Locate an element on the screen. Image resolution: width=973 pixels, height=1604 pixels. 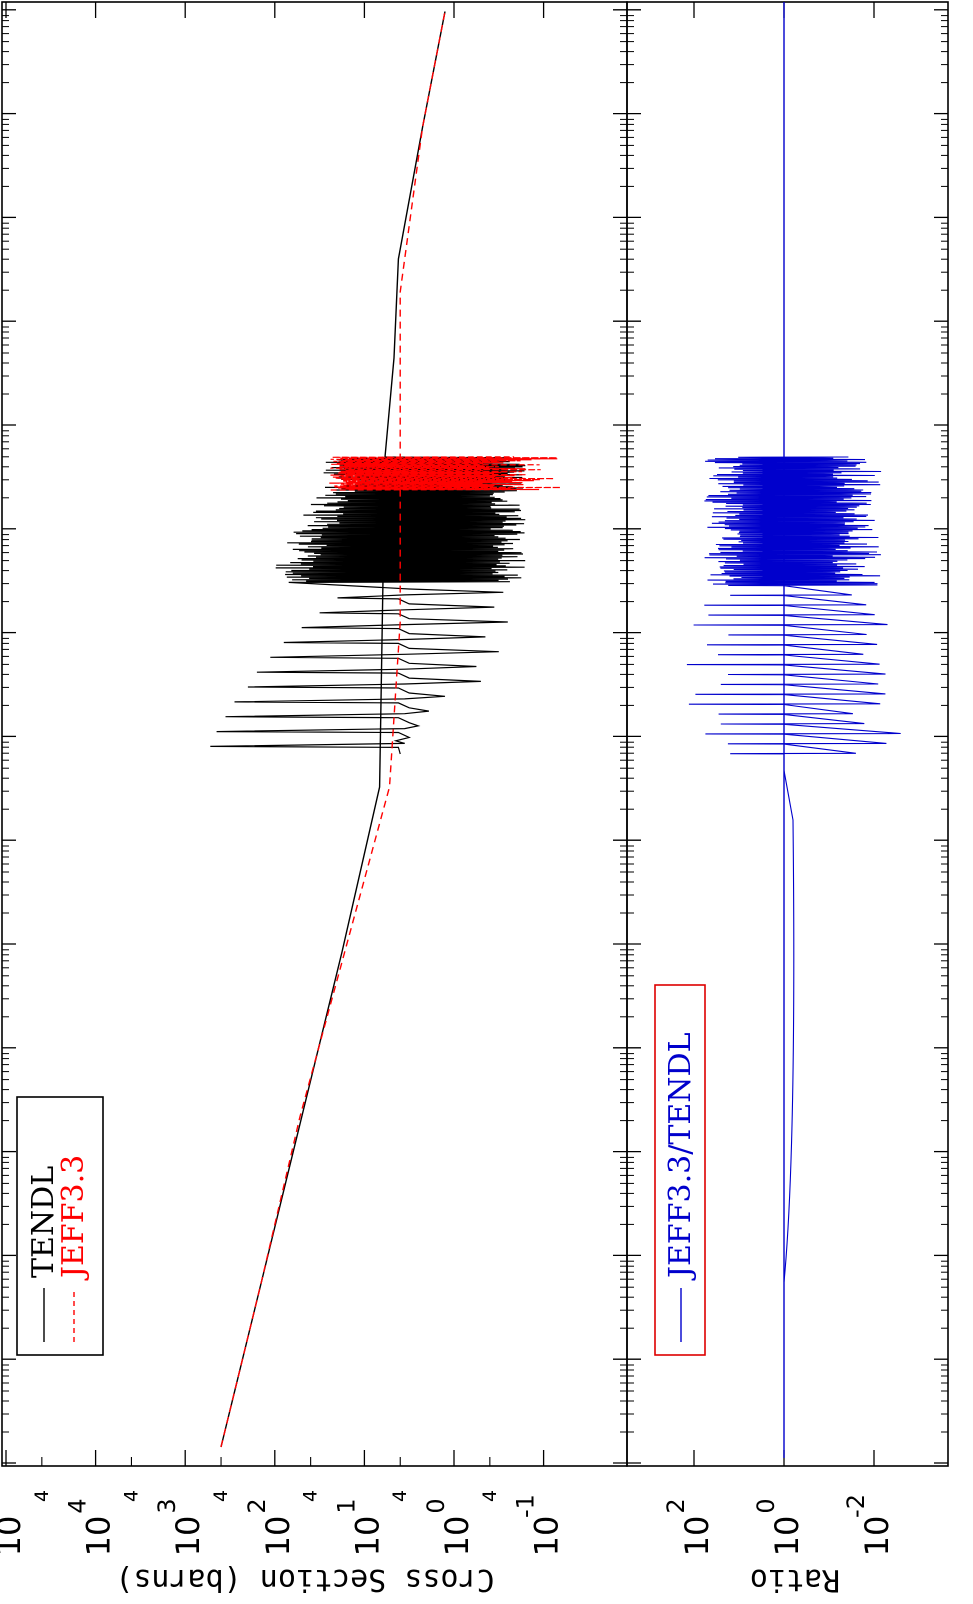
y-tick-exponent-cross-section: 1 is located at coordinates (346, 1505).